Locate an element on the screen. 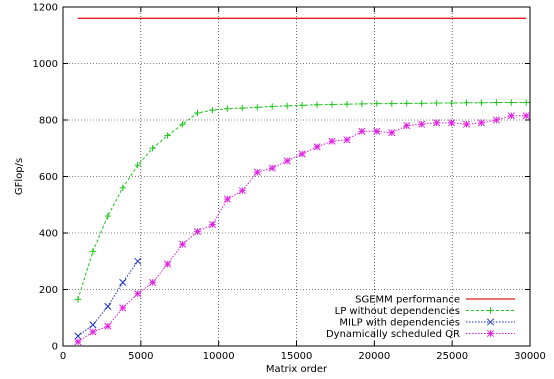  x-tick-label: 30000 is located at coordinates (530, 356).